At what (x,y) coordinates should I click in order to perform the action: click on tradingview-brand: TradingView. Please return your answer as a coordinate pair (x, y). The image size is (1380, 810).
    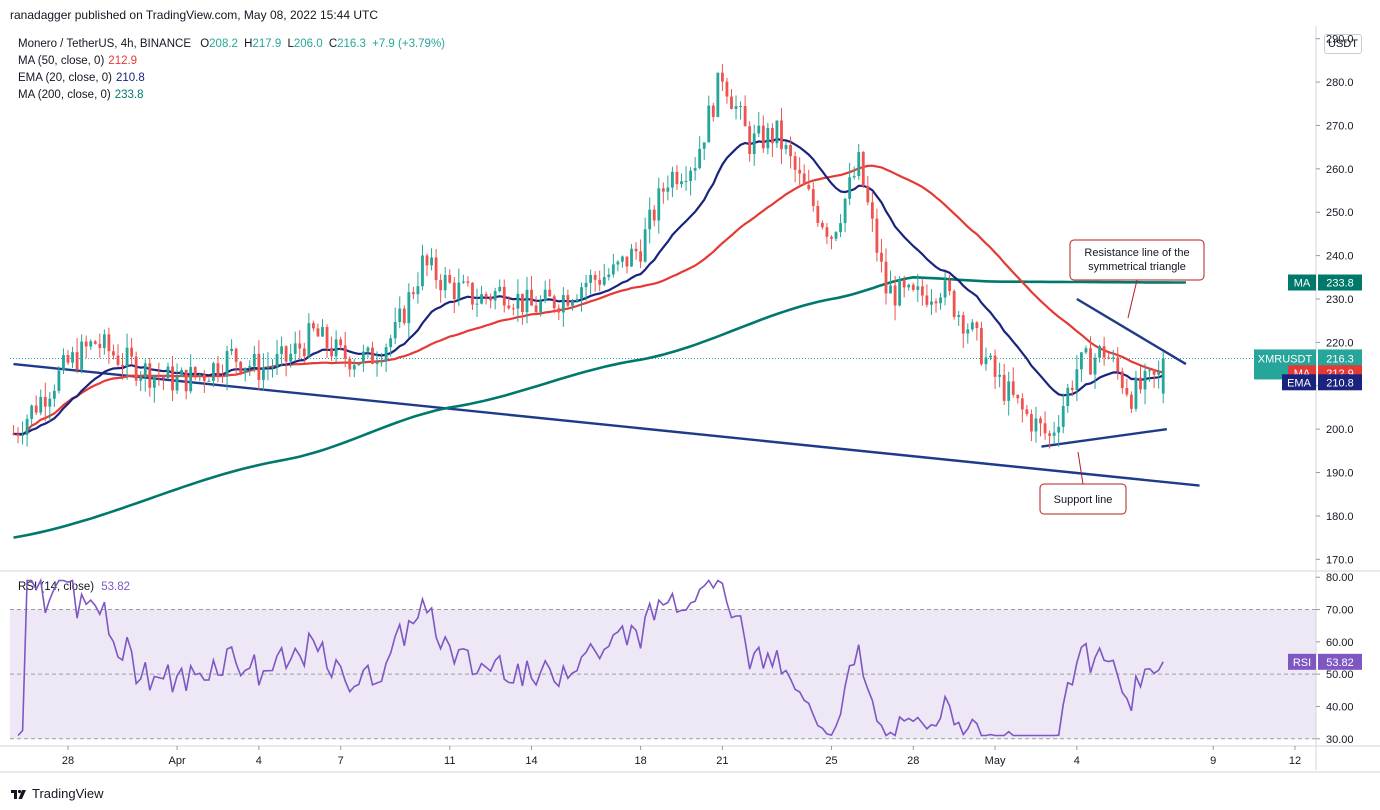
    Looking at the image, I should click on (57, 793).